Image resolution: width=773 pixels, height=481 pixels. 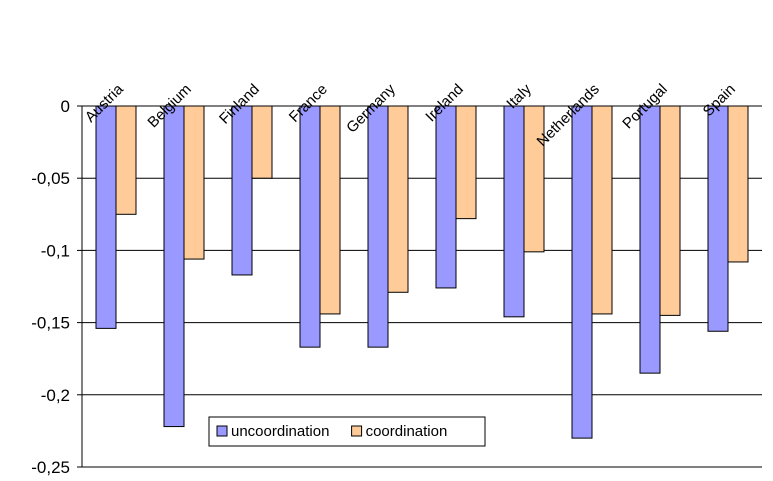 I want to click on legend-box, so click(x=347, y=431).